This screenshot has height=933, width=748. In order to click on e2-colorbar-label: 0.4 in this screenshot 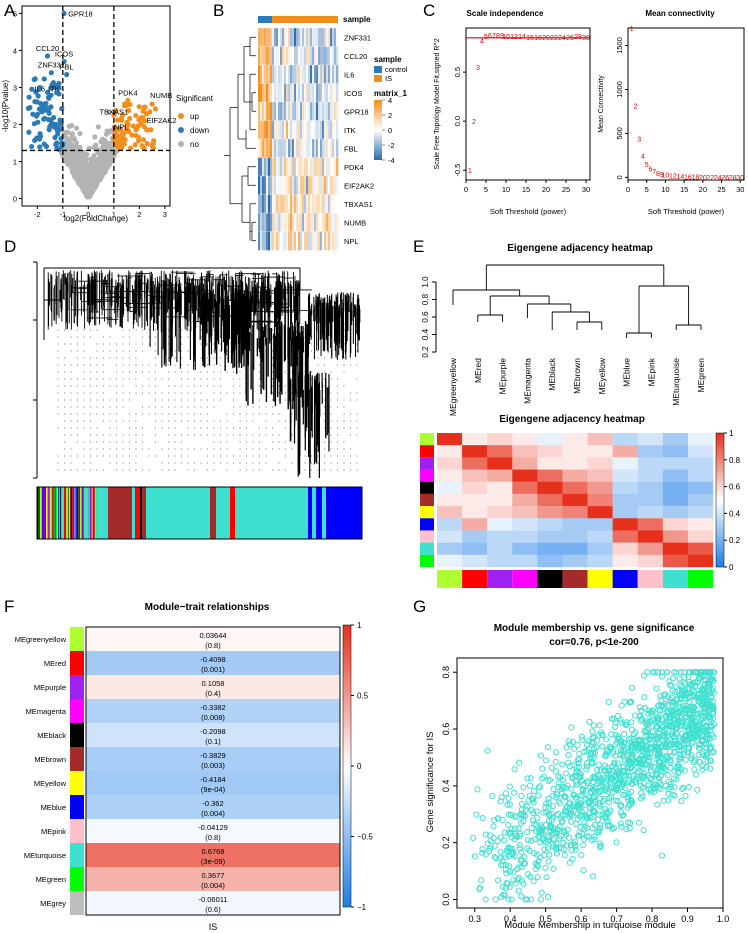, I will do `click(735, 513)`.